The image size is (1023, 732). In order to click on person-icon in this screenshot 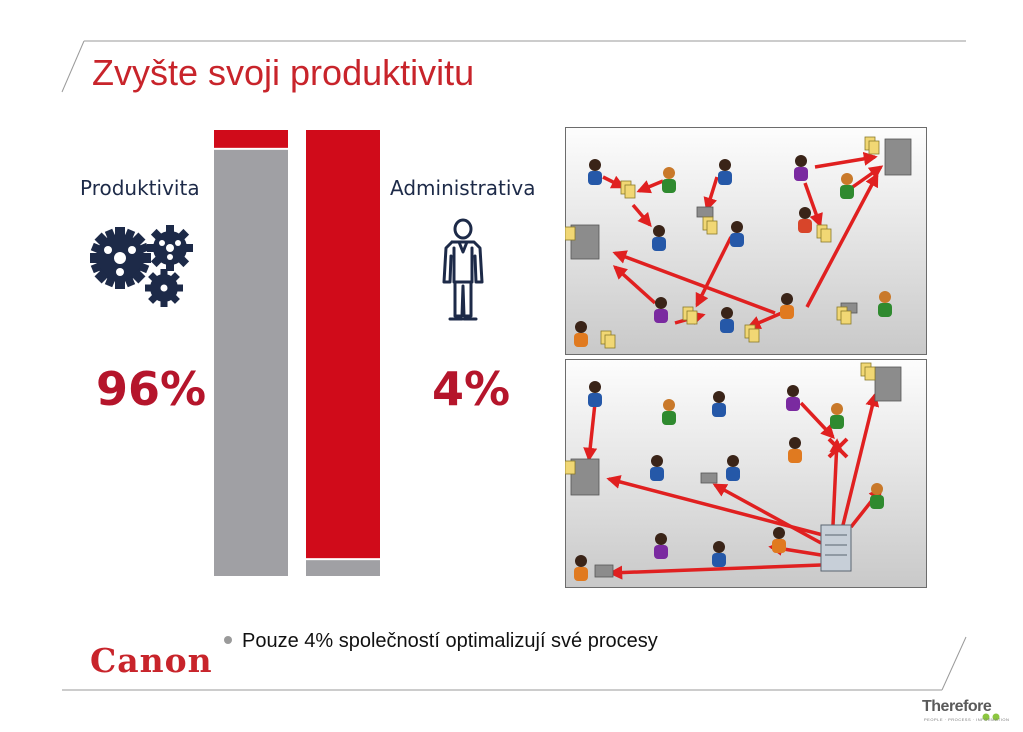, I will do `click(463, 269)`.